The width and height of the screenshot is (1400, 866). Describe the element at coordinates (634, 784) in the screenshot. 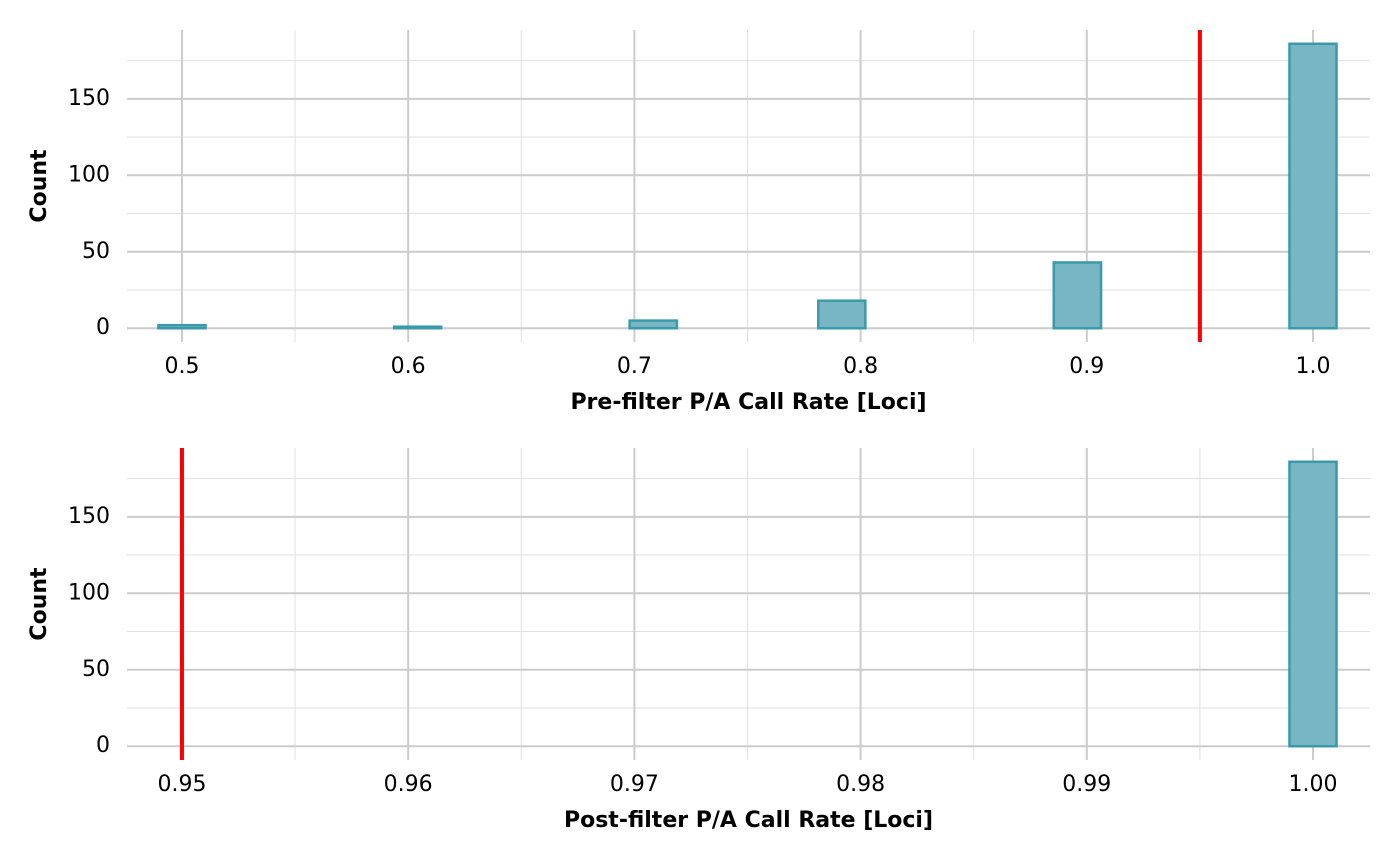

I see `x-tick-label: 0.97` at that location.